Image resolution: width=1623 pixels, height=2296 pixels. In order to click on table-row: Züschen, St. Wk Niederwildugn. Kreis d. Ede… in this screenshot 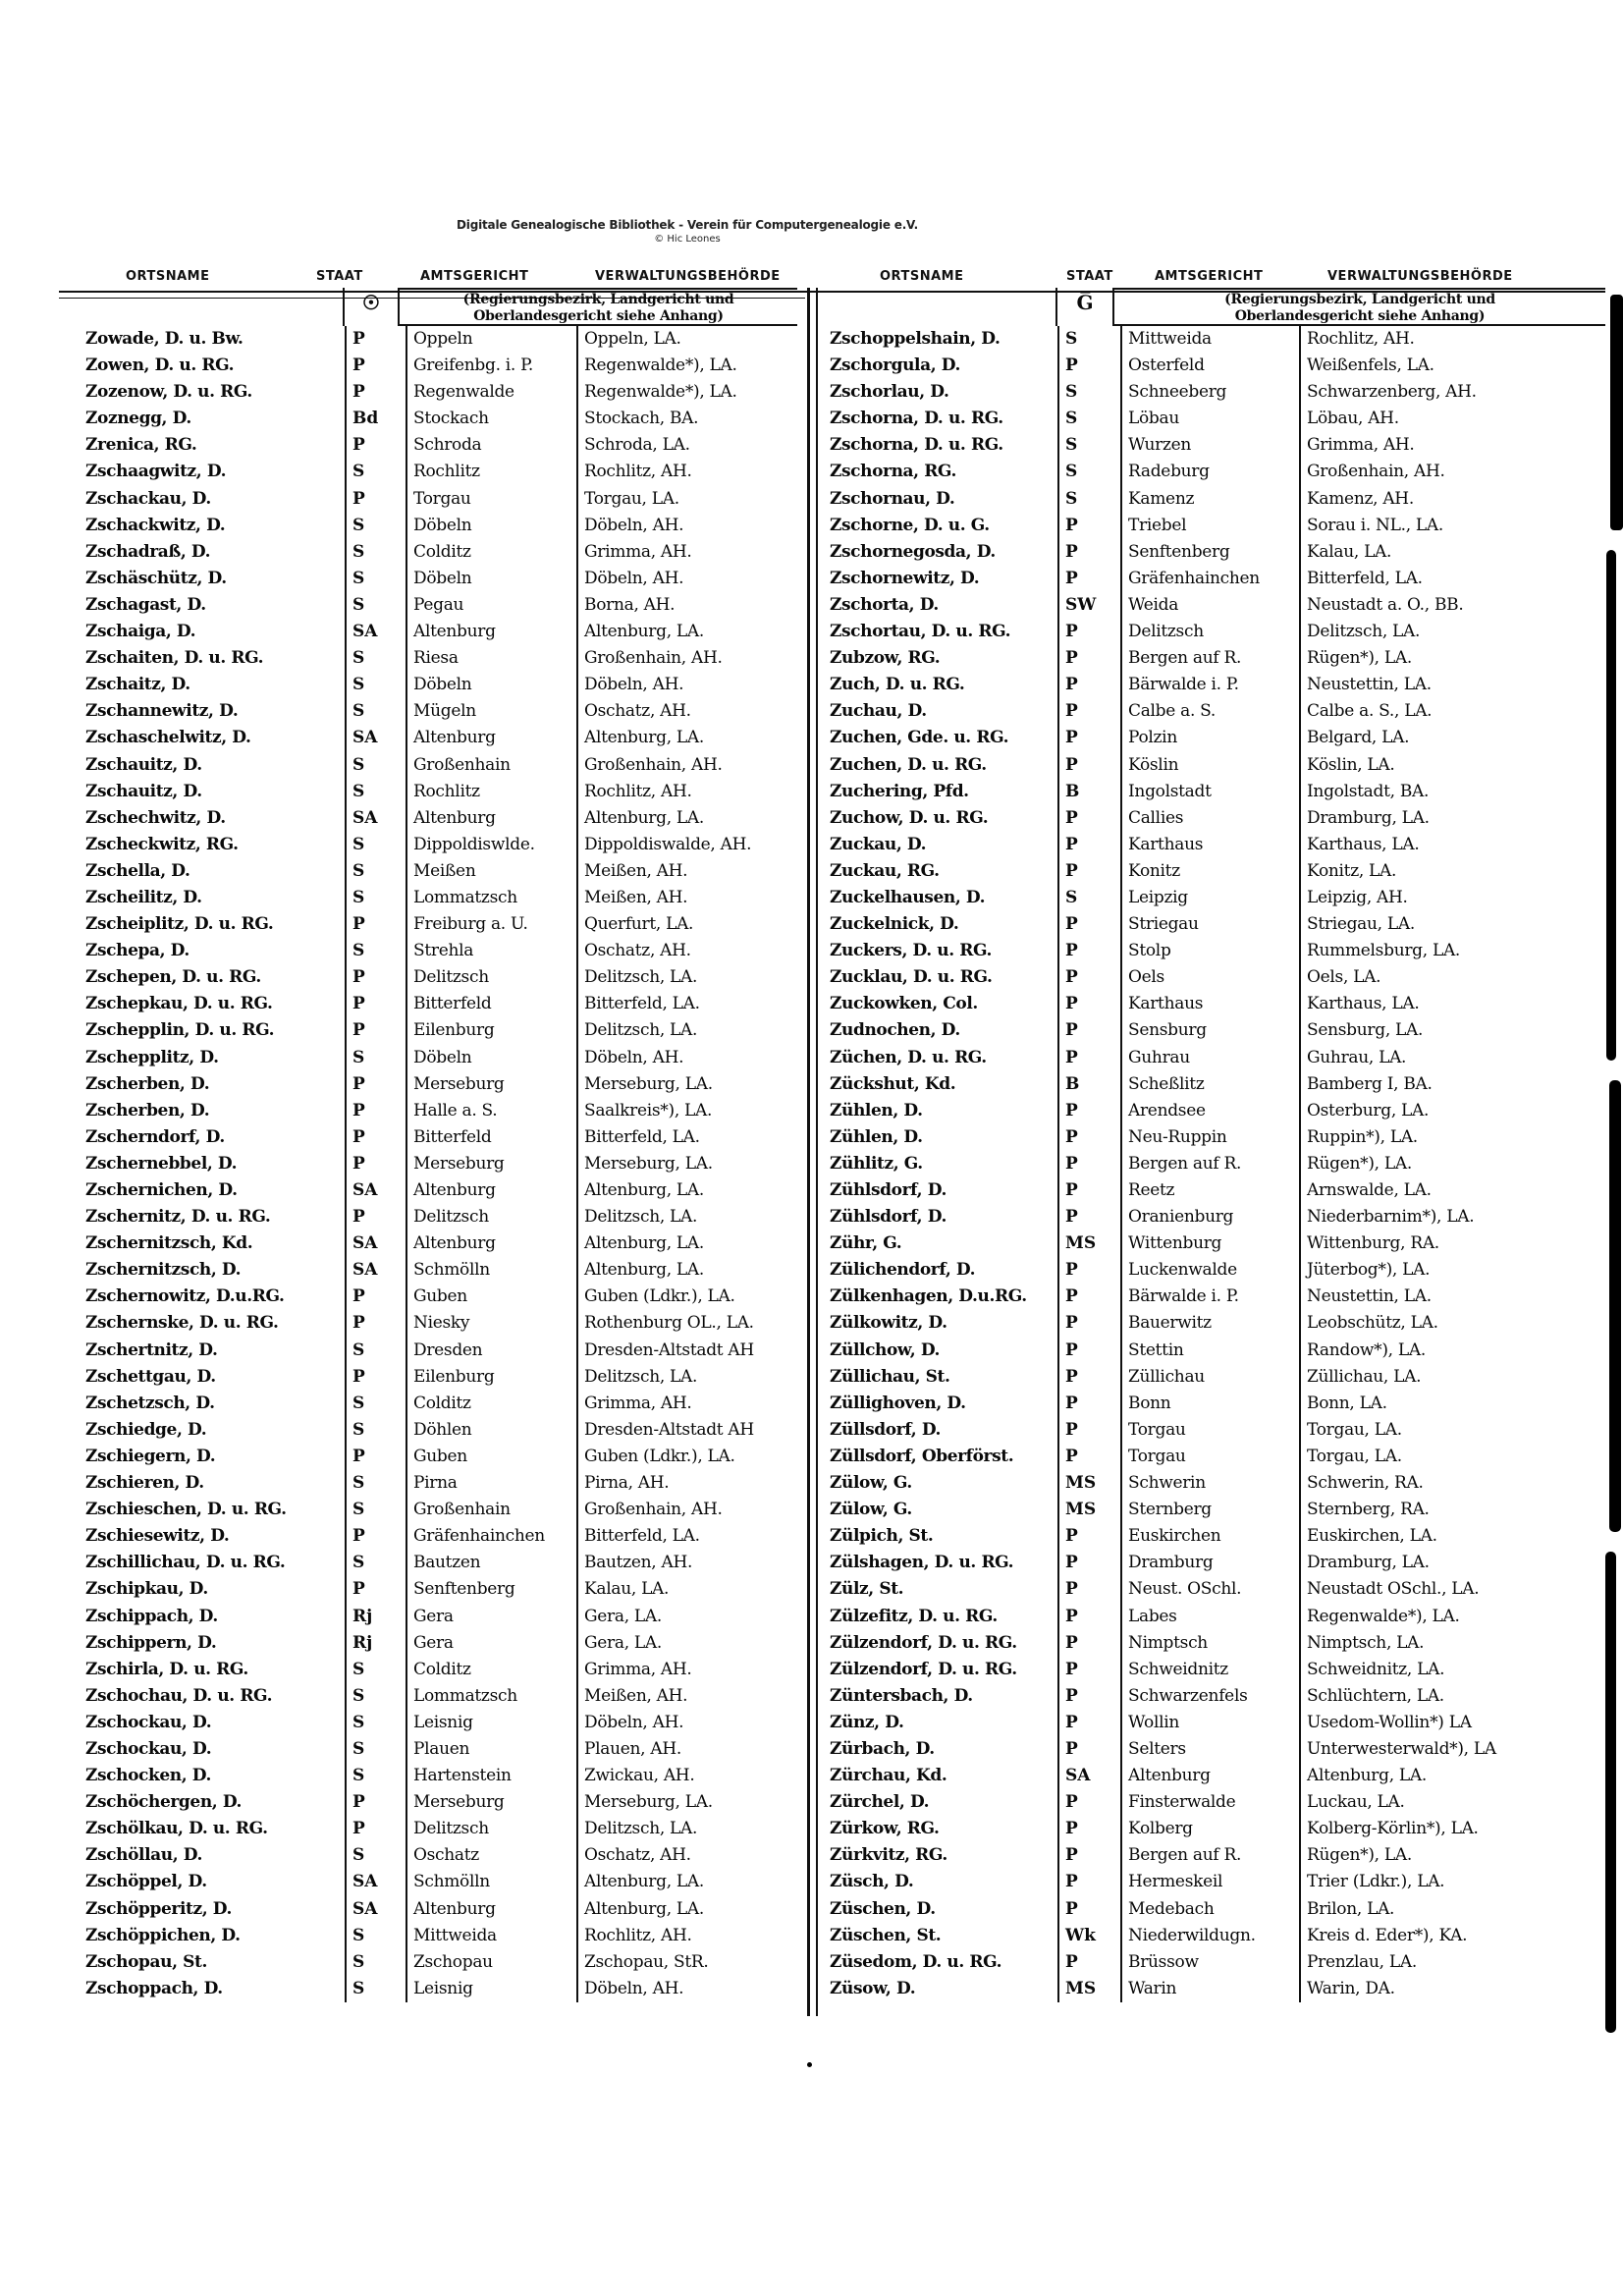, I will do `click(1216, 1935)`.